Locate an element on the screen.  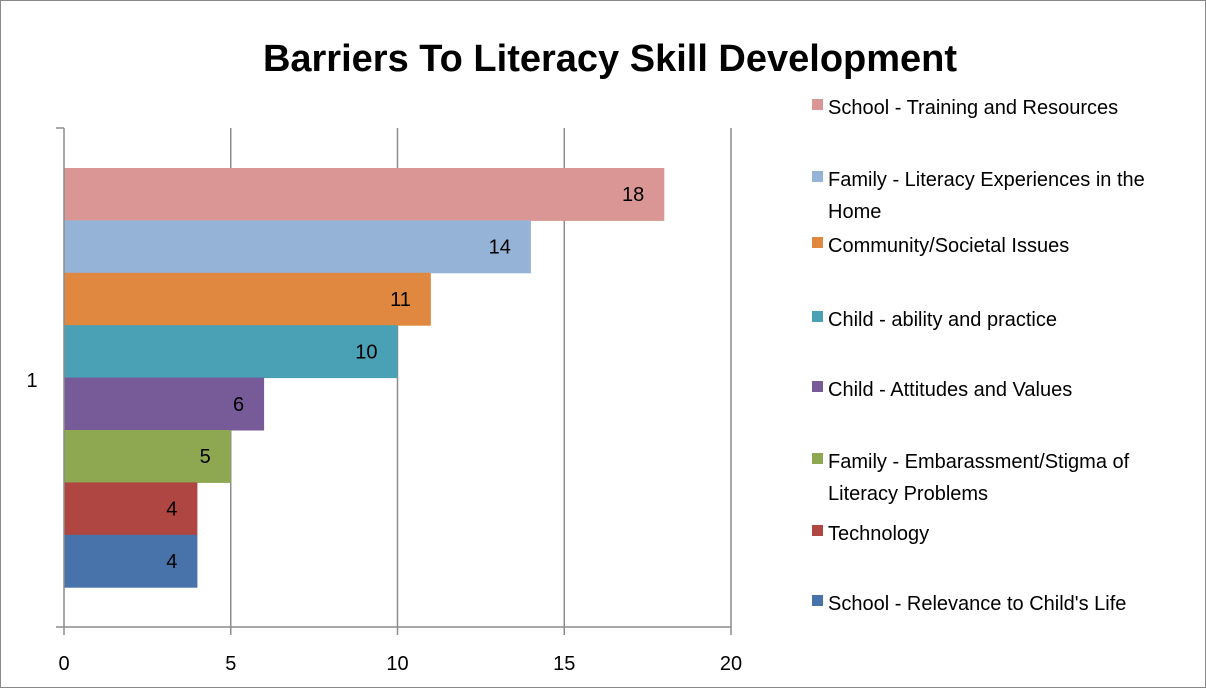
x-tick-label: 5 is located at coordinates (230, 664).